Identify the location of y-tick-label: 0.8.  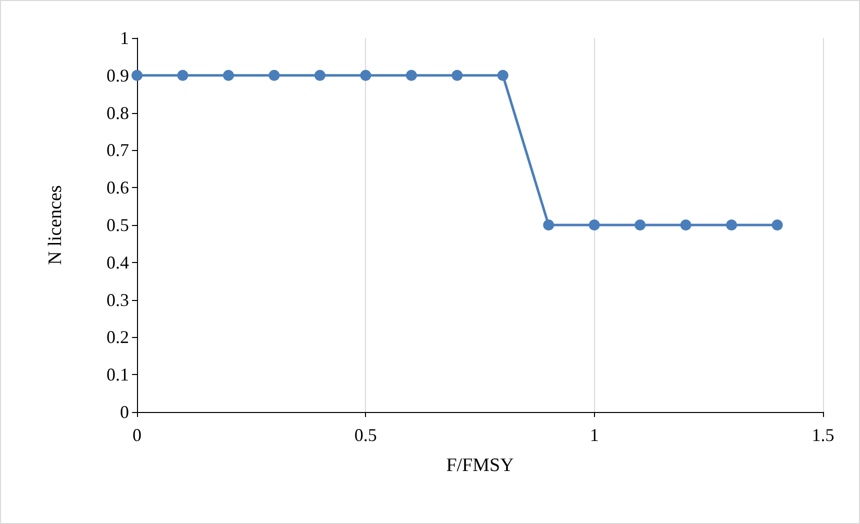
(117, 112).